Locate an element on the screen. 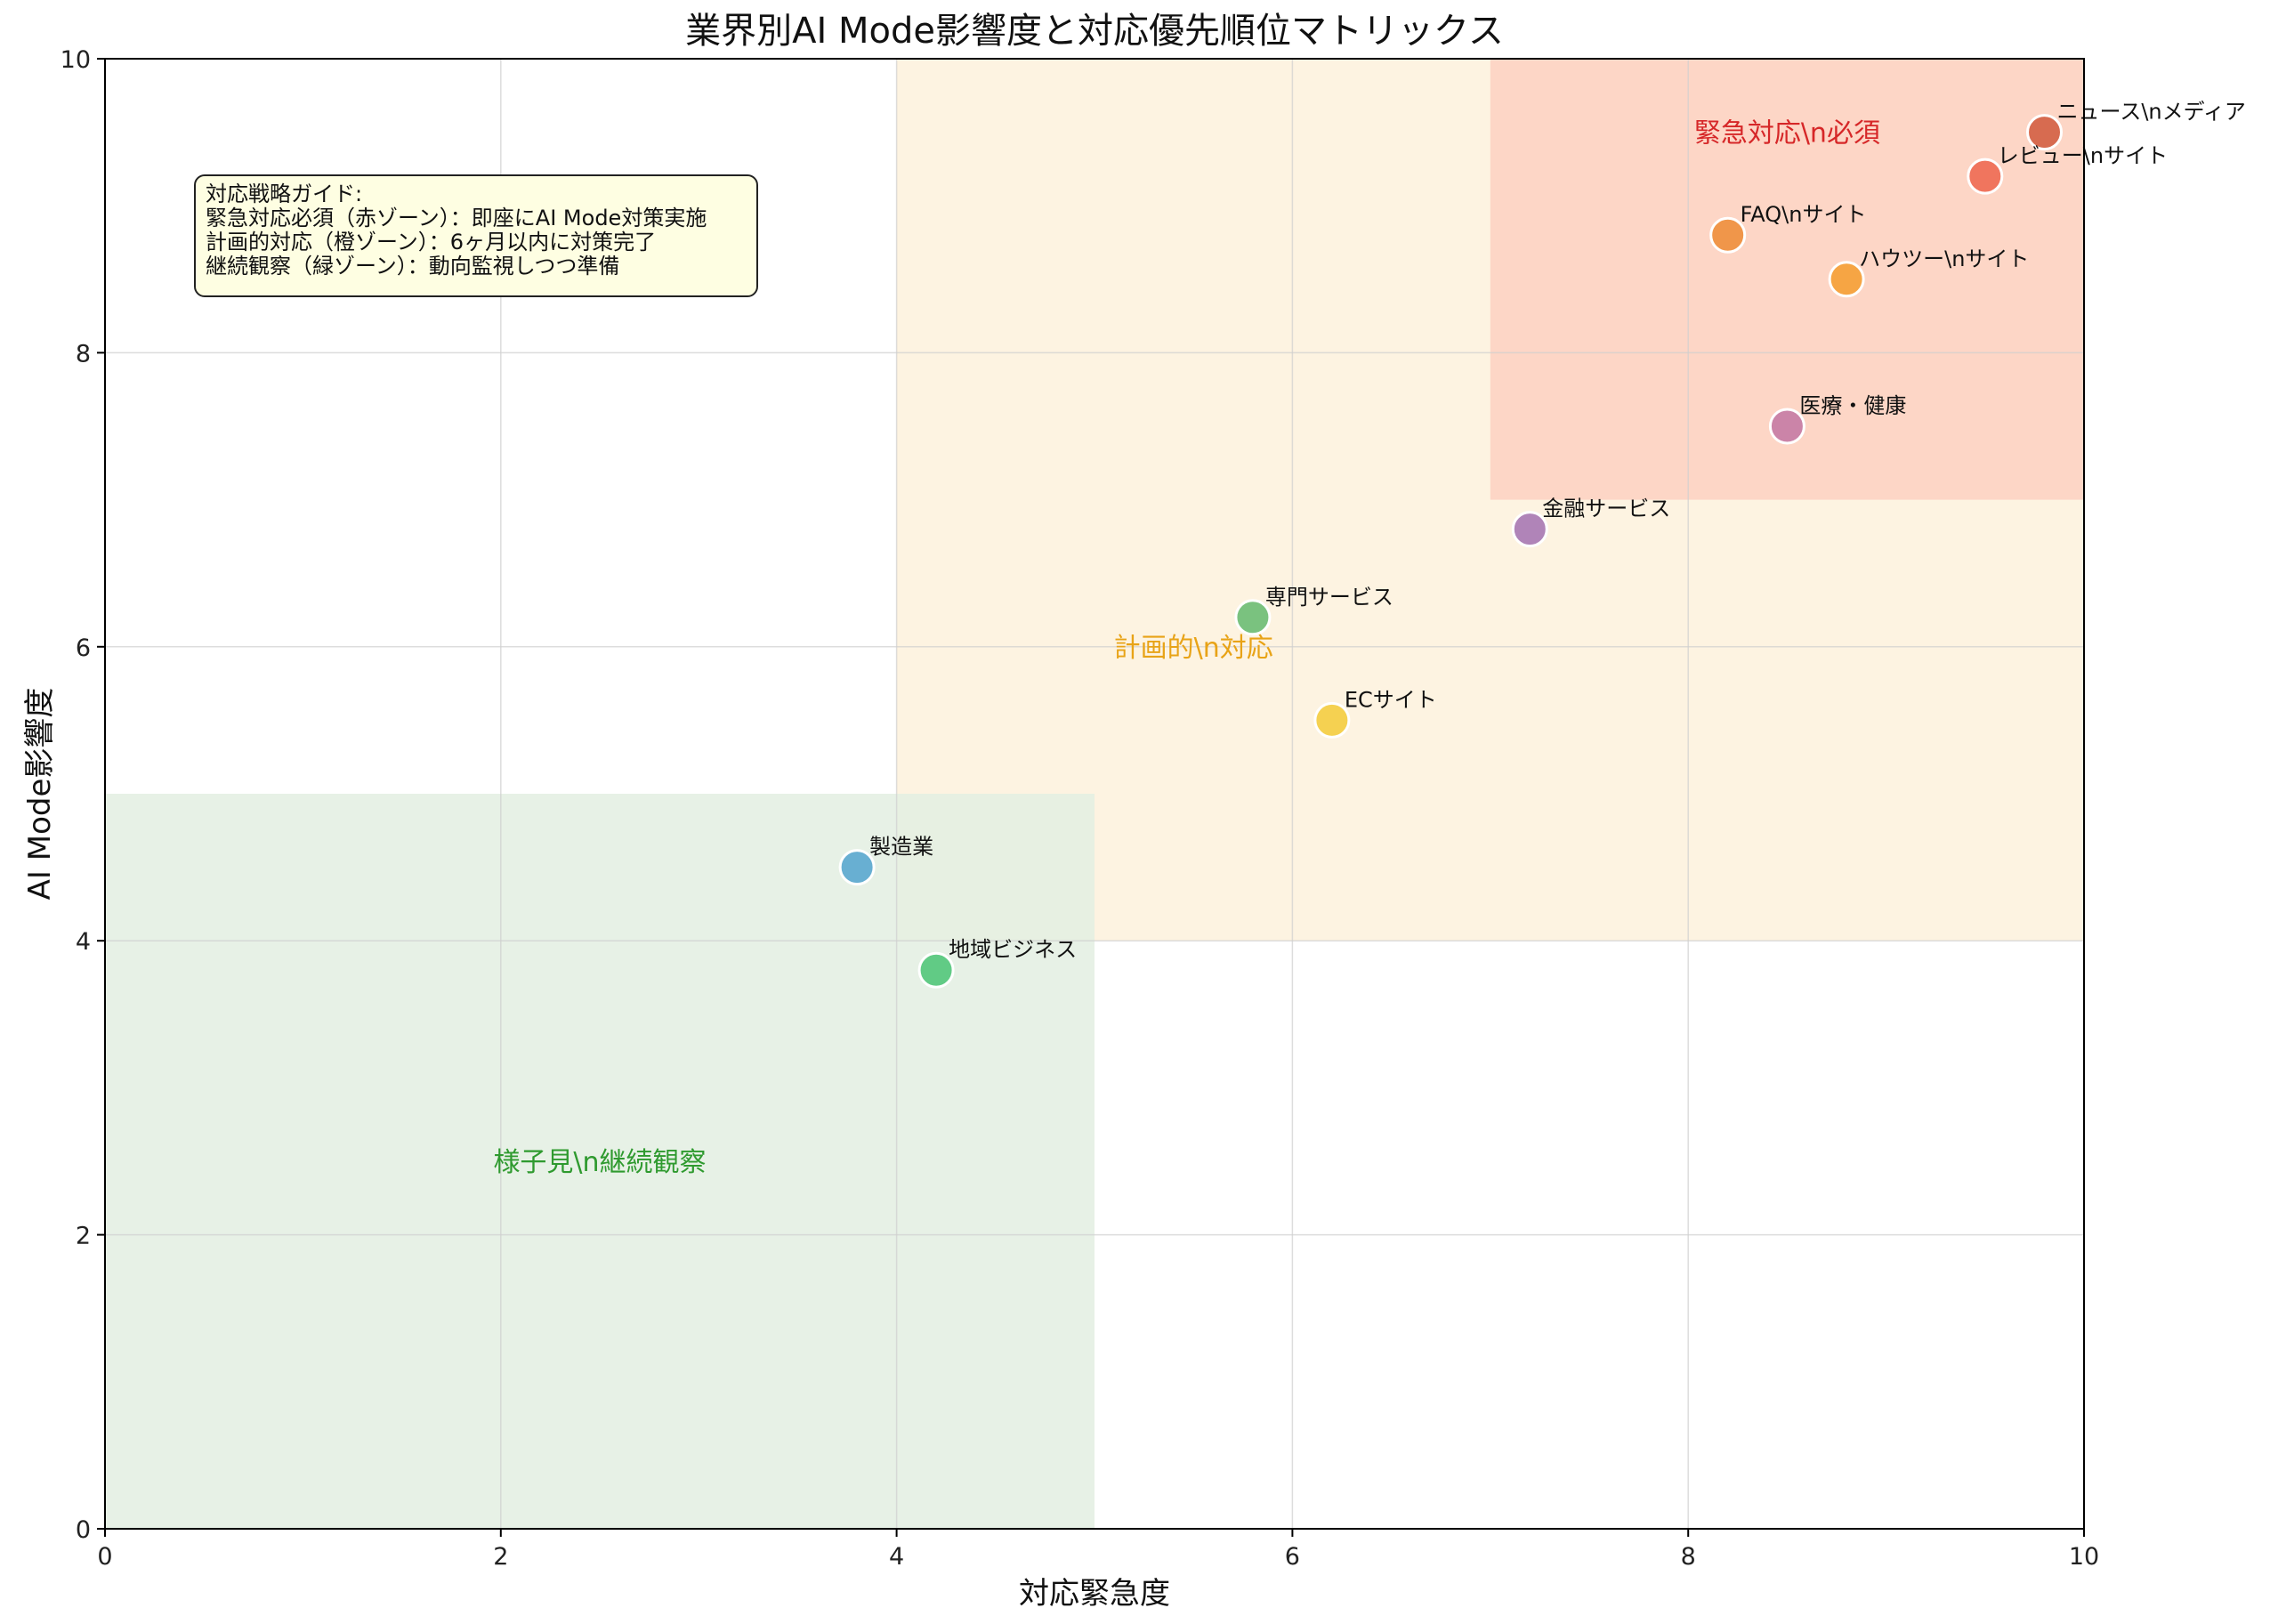  point-label: 製造業 is located at coordinates (901, 847).